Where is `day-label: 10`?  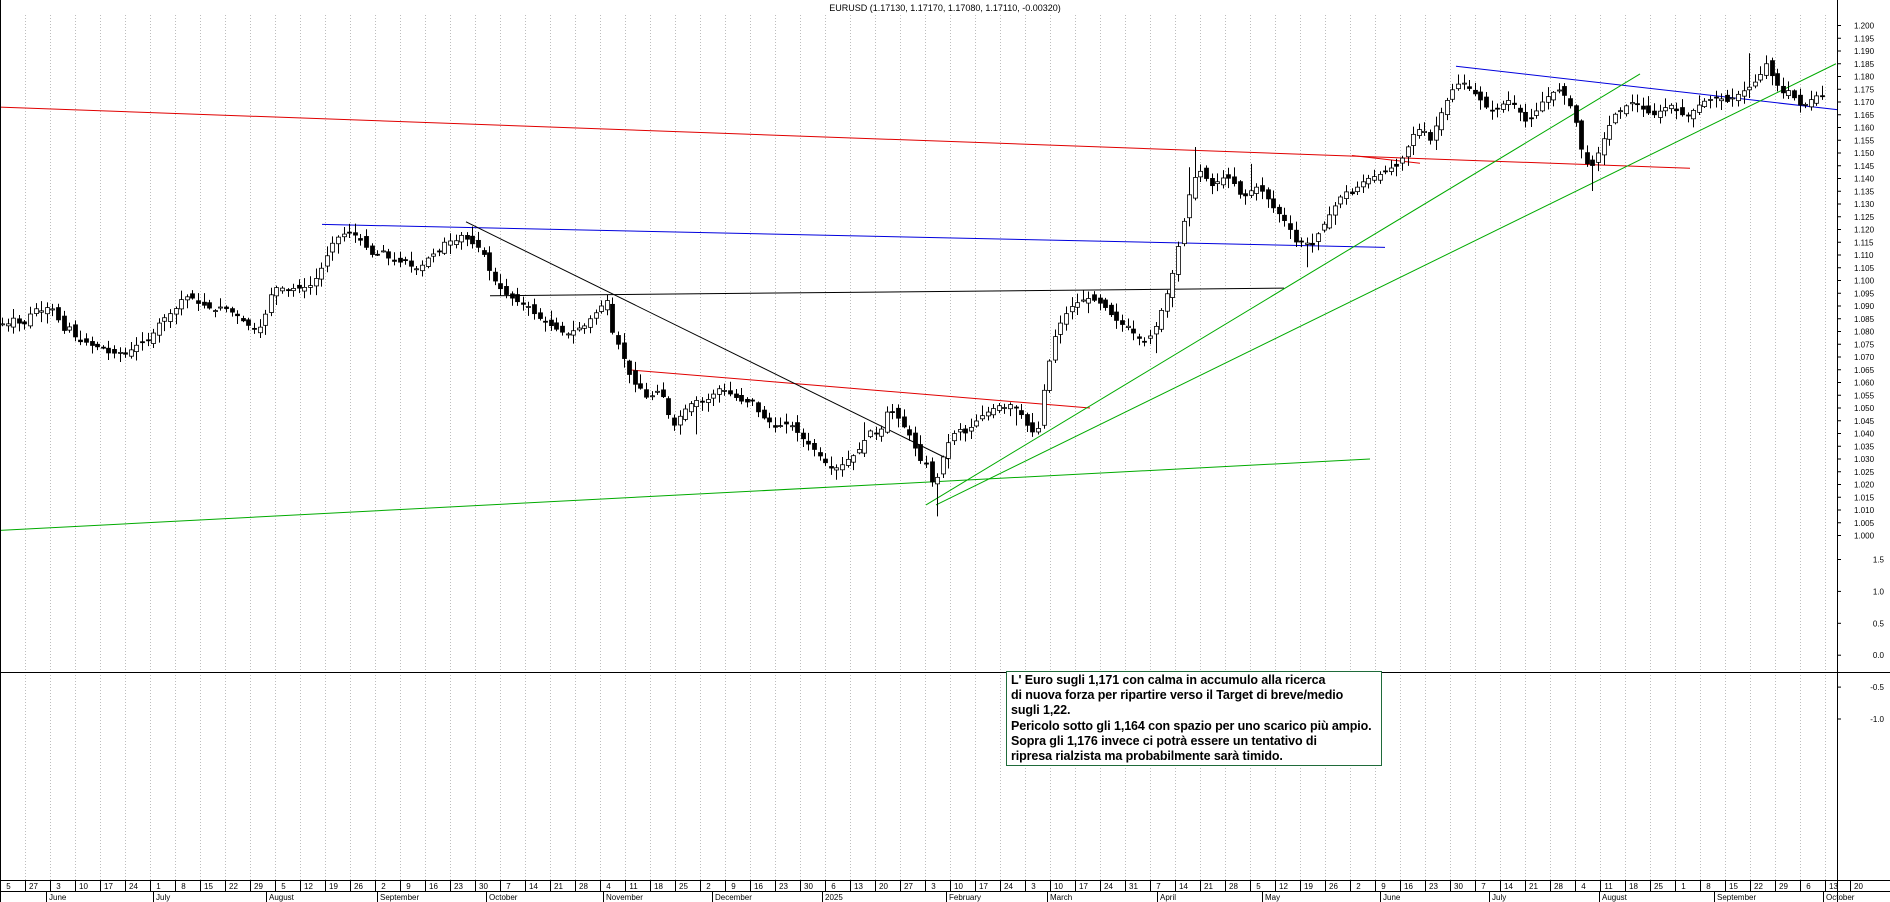 day-label: 10 is located at coordinates (83, 886).